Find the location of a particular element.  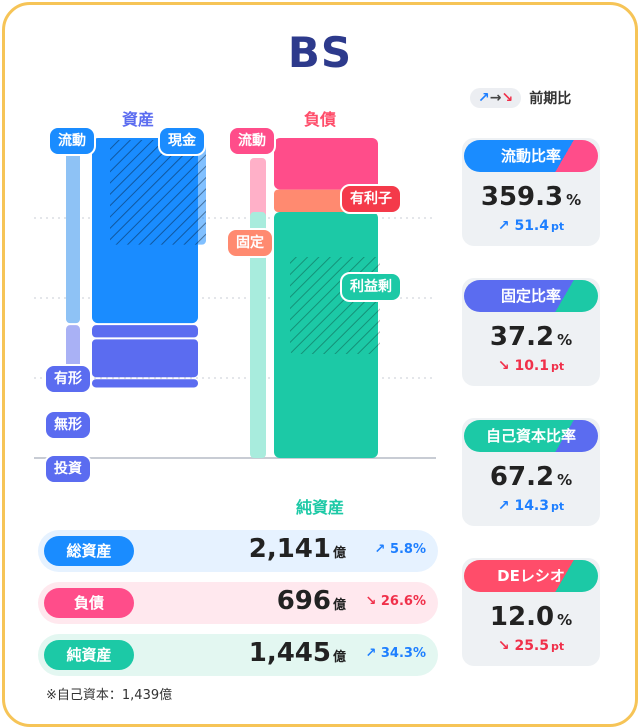

bar-equity-outline is located at coordinates (258, 335).